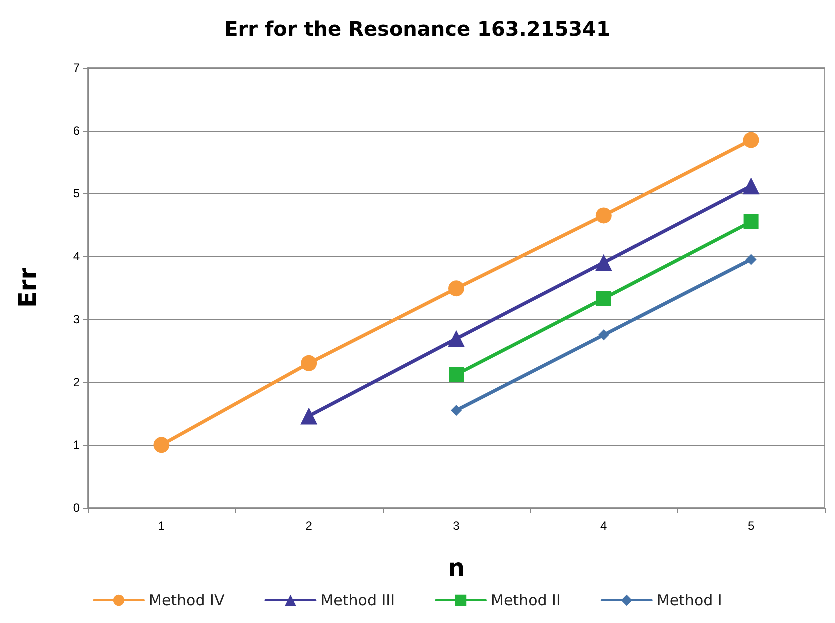  Describe the element at coordinates (309, 526) in the screenshot. I see `x-tick-label: 2` at that location.